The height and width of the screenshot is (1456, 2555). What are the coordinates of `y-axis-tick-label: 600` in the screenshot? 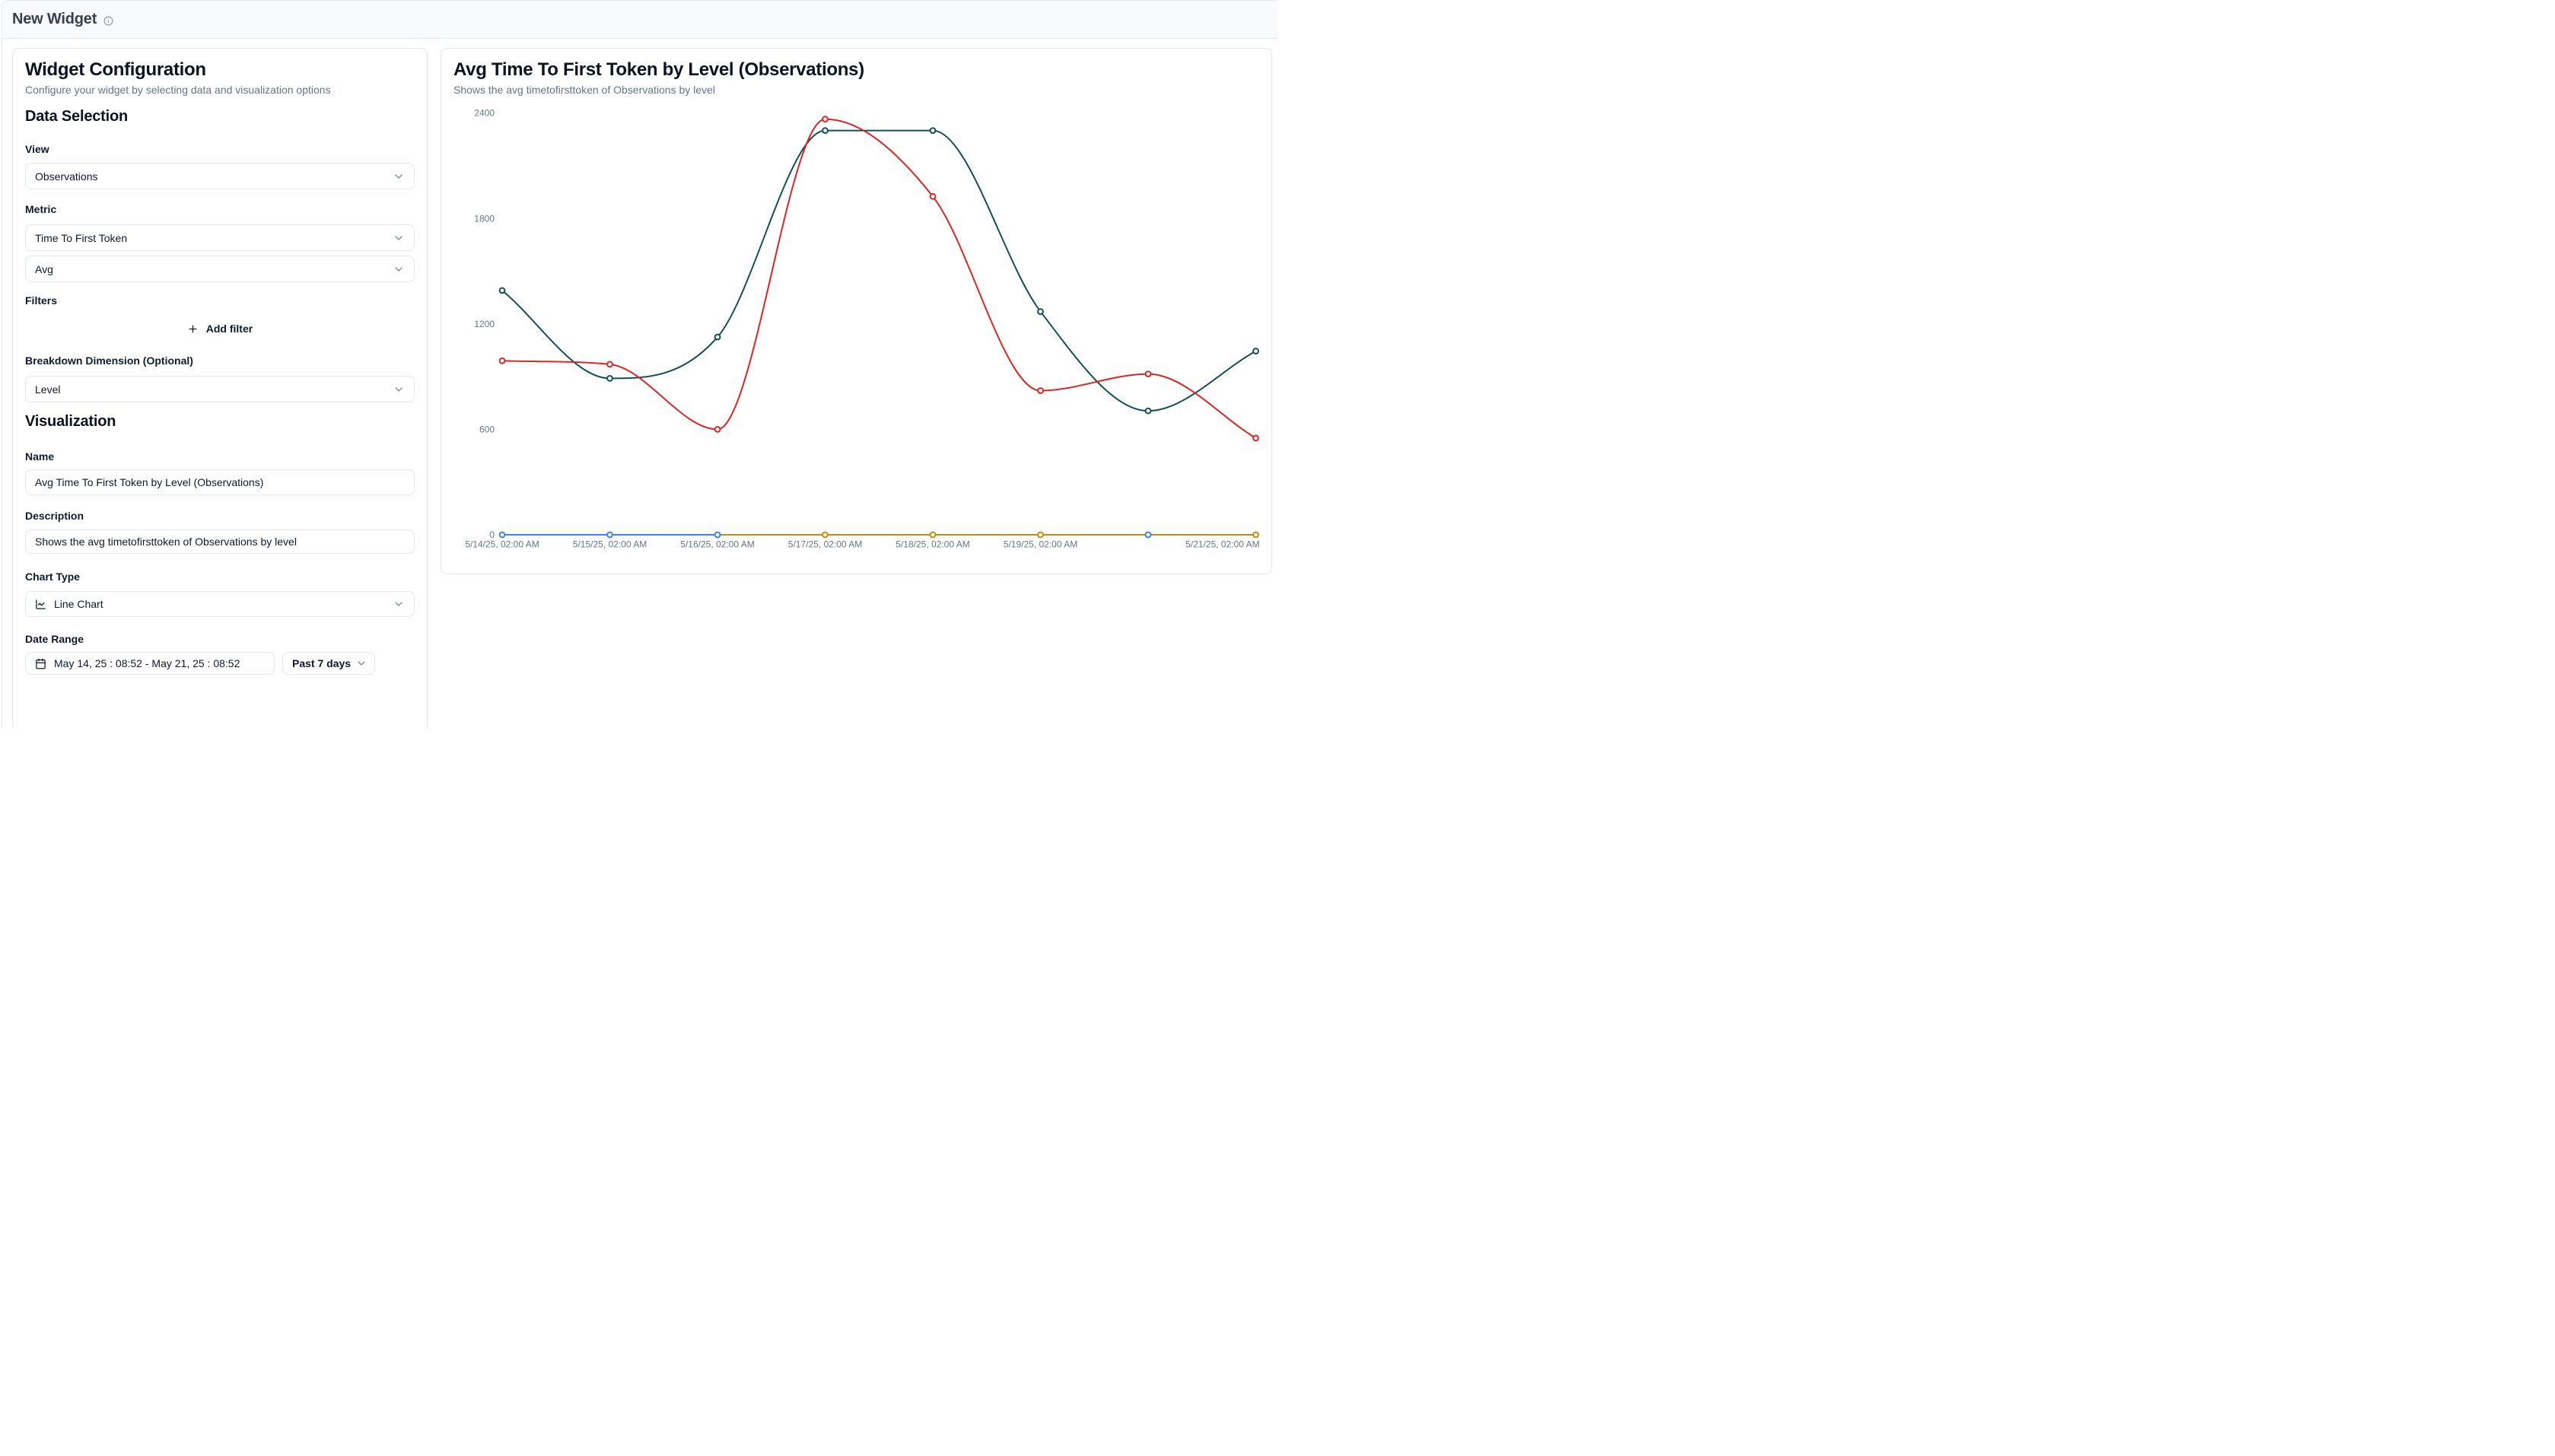 It's located at (487, 429).